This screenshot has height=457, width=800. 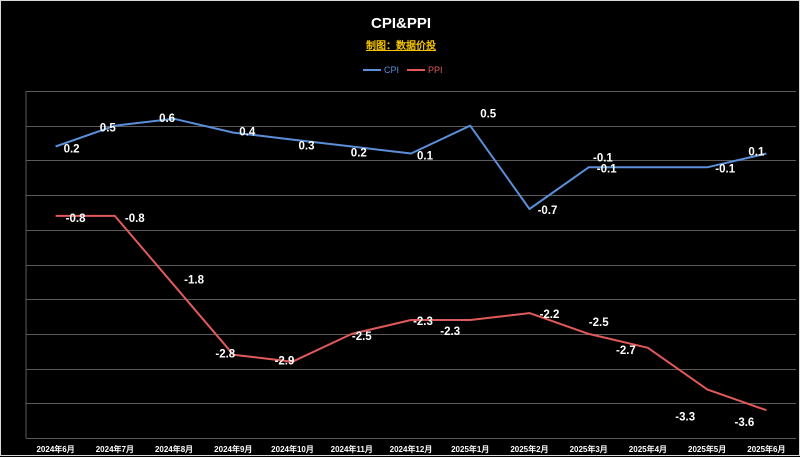 I want to click on legend: CPI PPI, so click(x=403, y=70).